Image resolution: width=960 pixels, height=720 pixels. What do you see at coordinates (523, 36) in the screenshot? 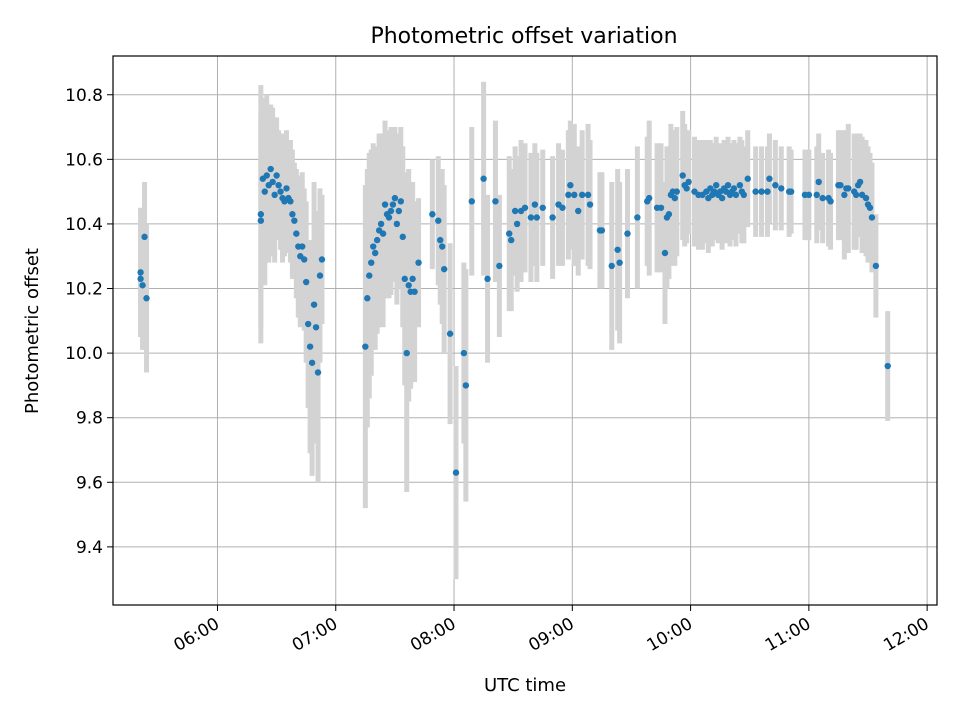
I see `chart-title: Photometric offset variation` at bounding box center [523, 36].